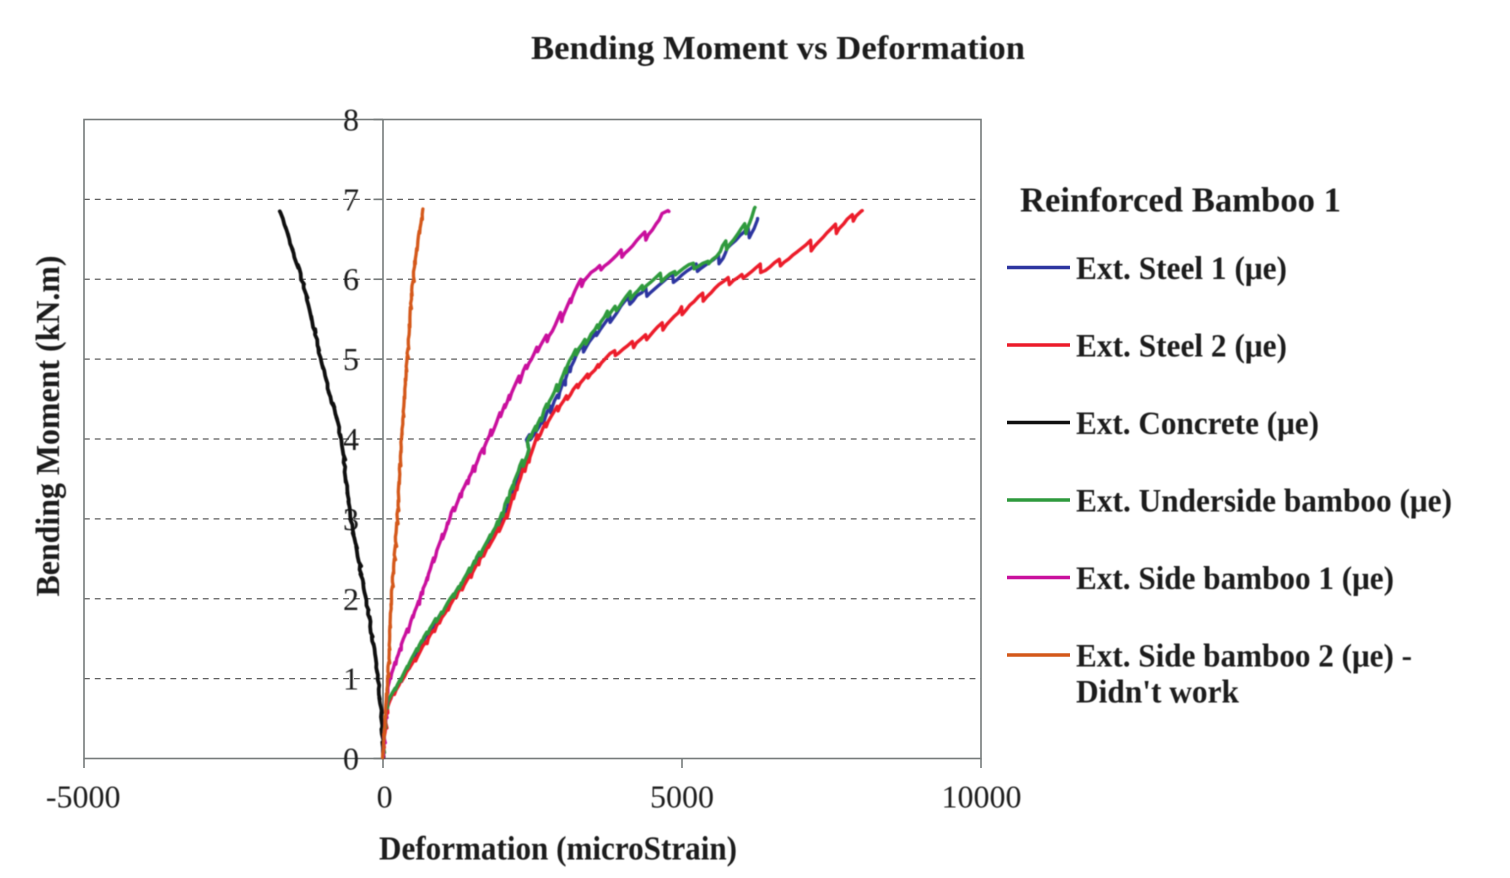 This screenshot has height=878, width=1510. What do you see at coordinates (1180, 200) in the screenshot?
I see `svg-text: Reinforced Bamboo 1` at bounding box center [1180, 200].